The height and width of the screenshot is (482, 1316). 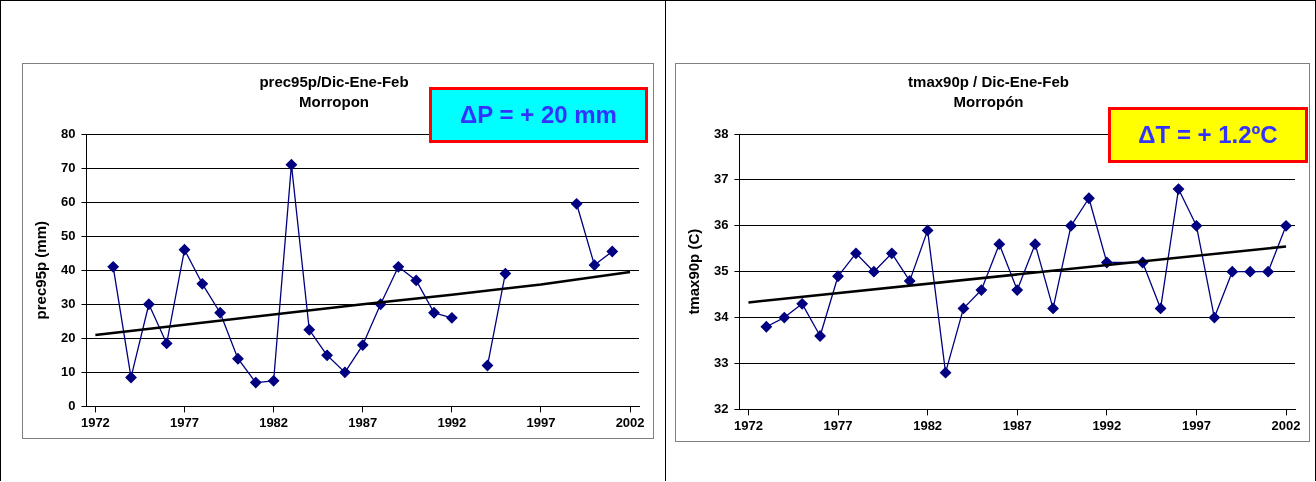 I want to click on y-tick-label: 37, so click(x=721, y=179).